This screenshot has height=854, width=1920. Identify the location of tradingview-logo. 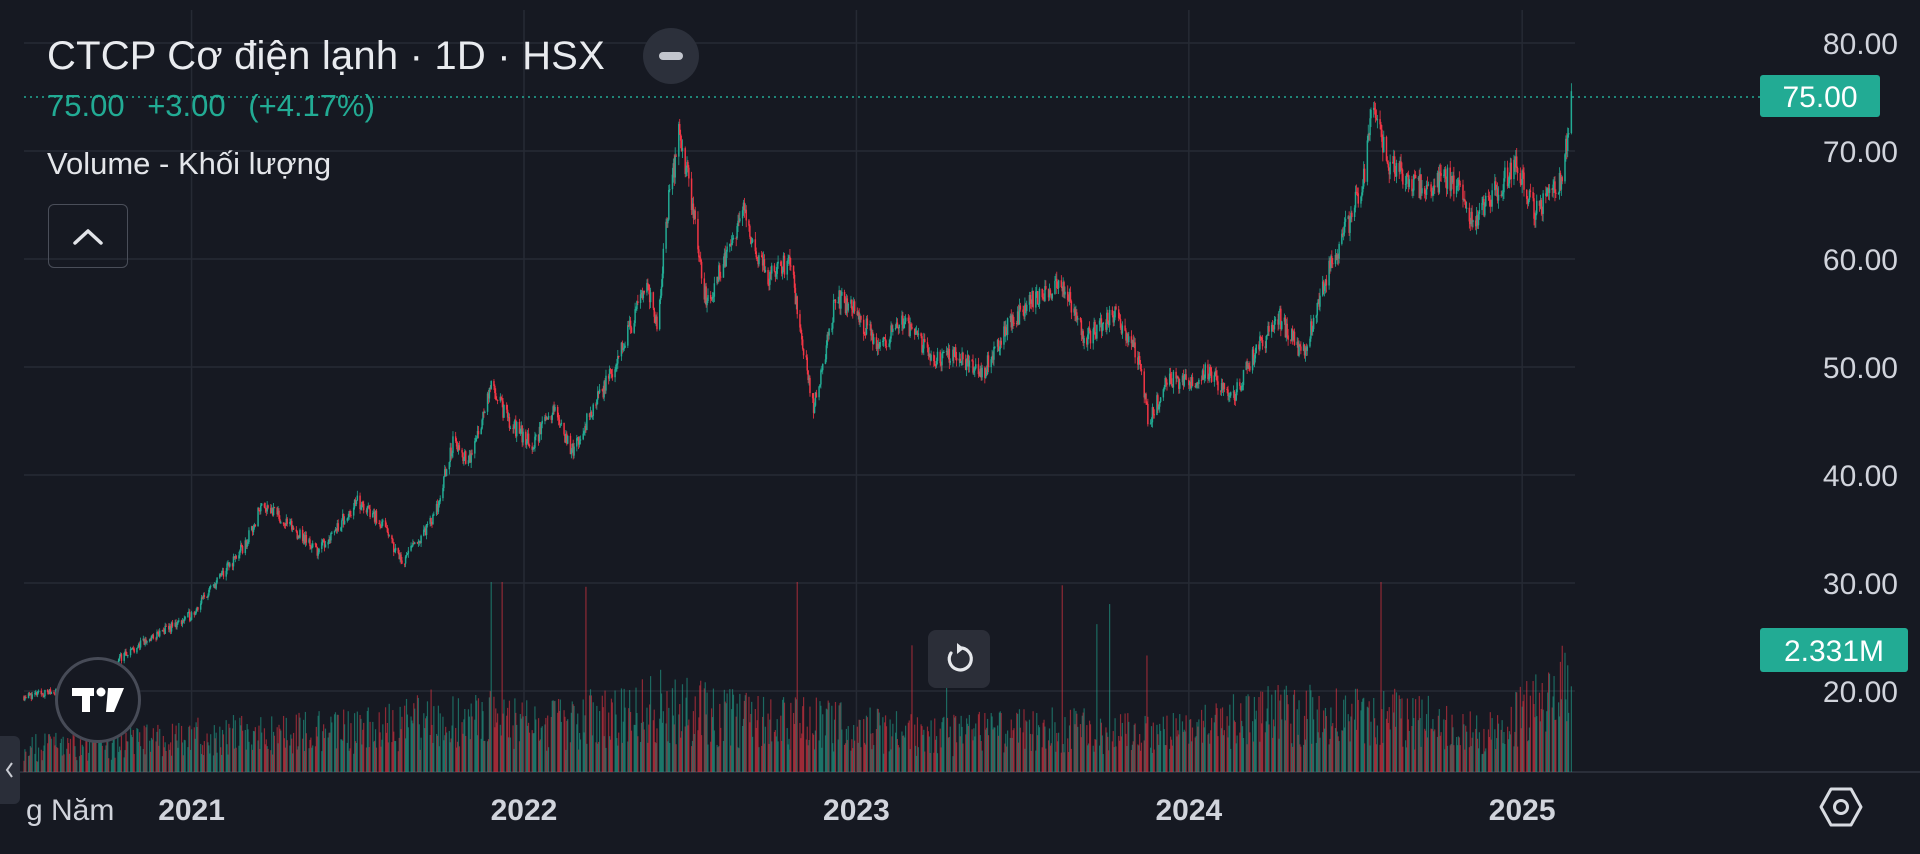
(98, 700).